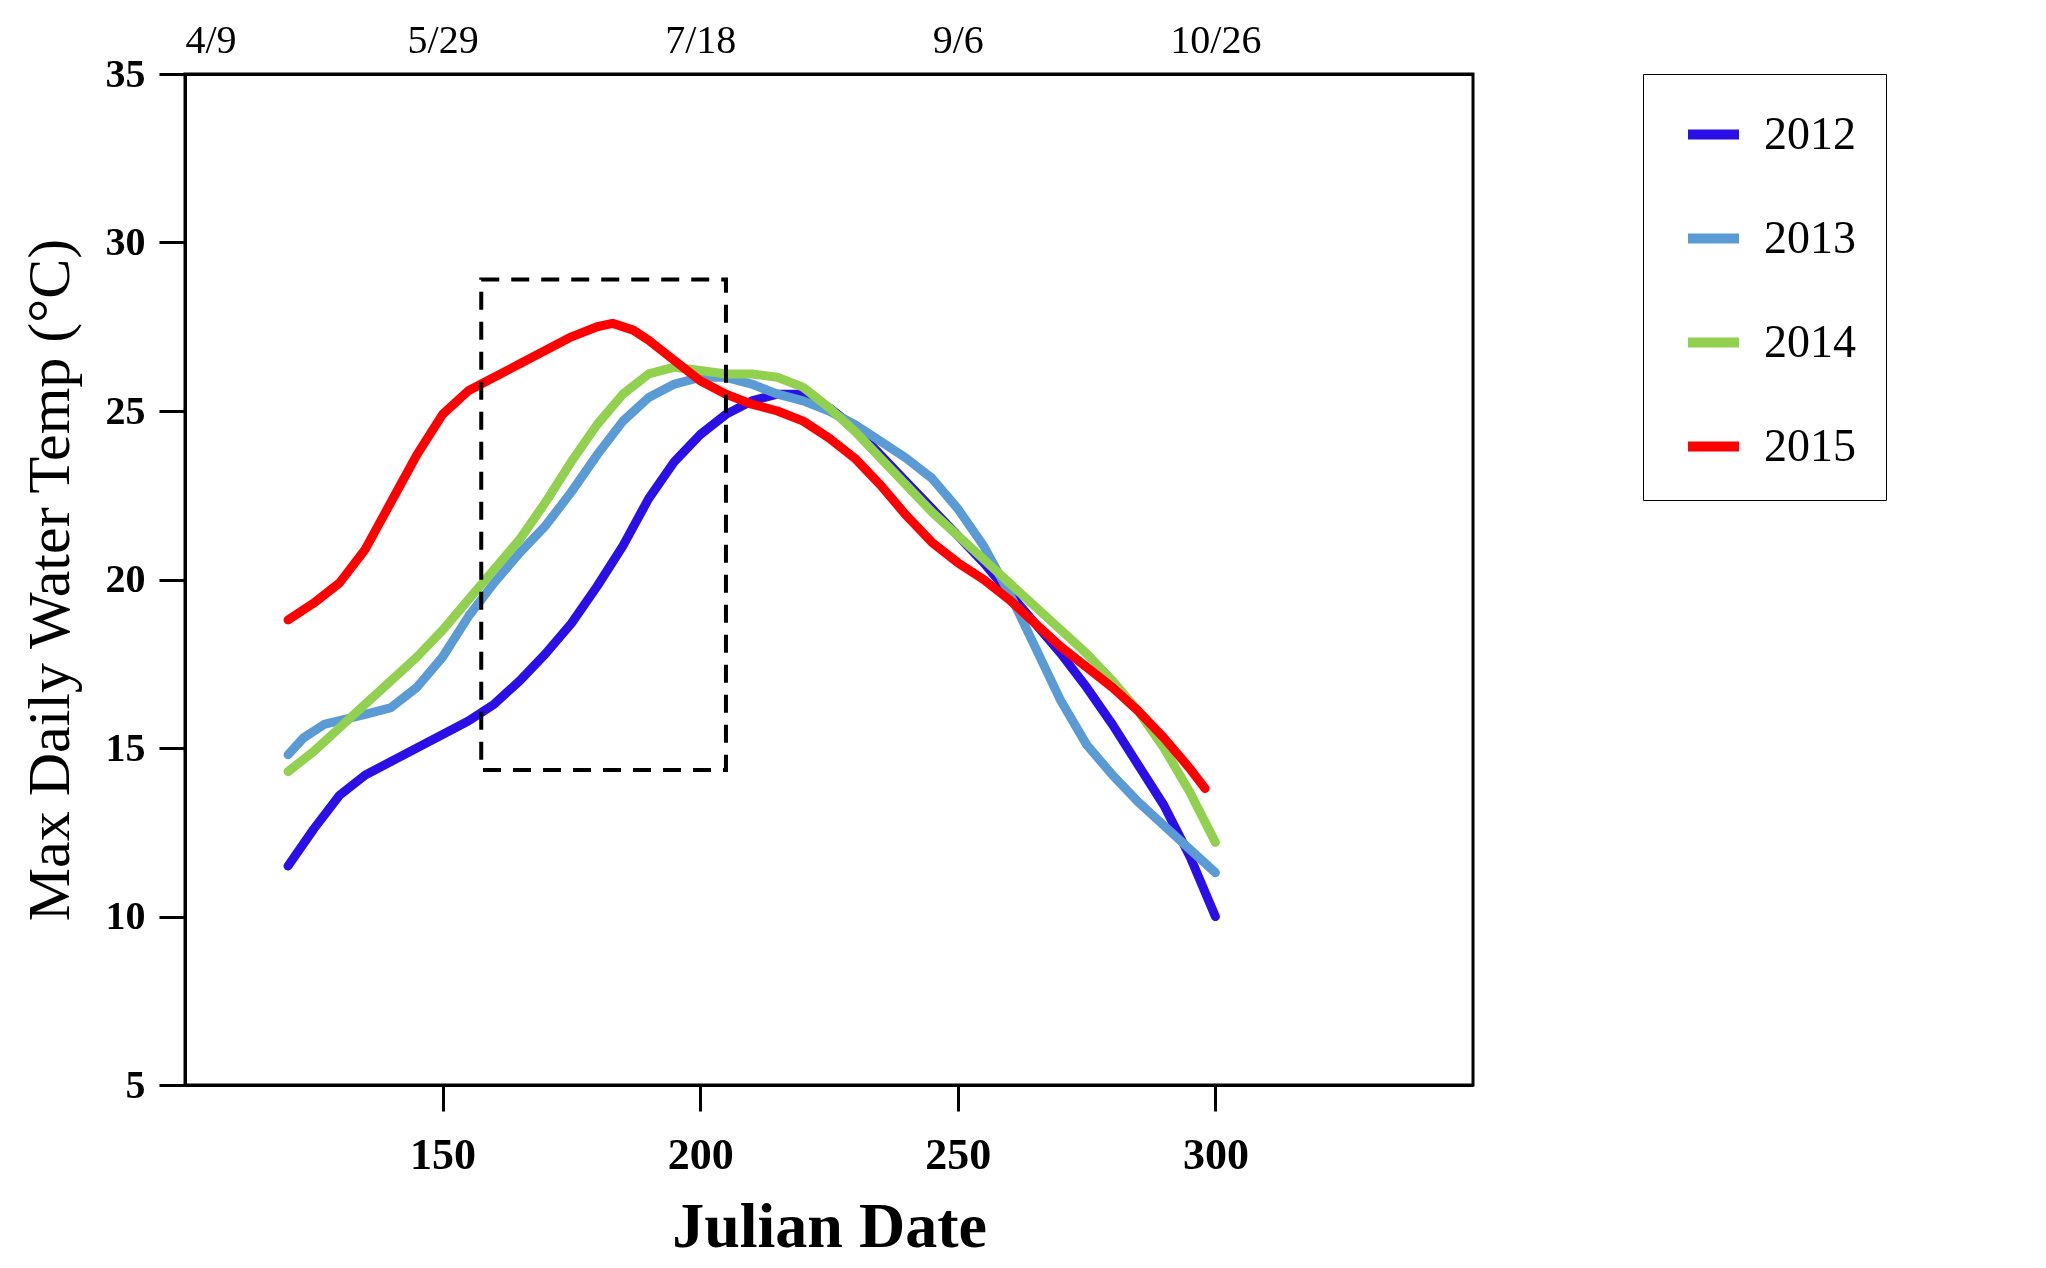 The width and height of the screenshot is (2046, 1268). I want to click on x2-tick-label: 9/6, so click(958, 39).